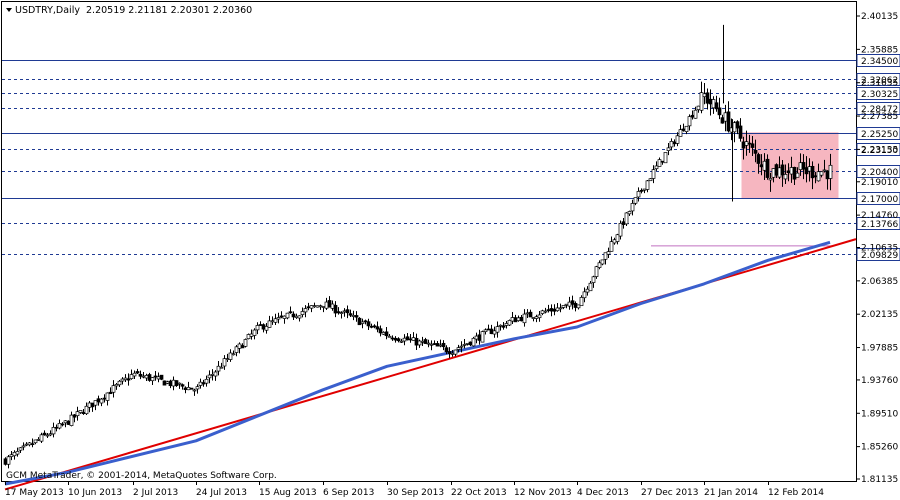 This screenshot has height=500, width=900. What do you see at coordinates (790, 165) in the screenshot?
I see `consolidation-range-box` at bounding box center [790, 165].